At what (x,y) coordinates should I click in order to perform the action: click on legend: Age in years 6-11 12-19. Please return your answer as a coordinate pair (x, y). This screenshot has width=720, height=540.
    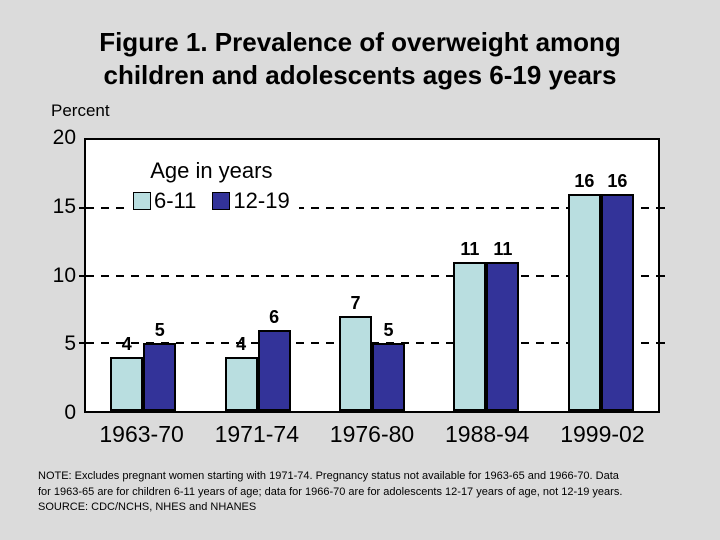
    Looking at the image, I should click on (211, 186).